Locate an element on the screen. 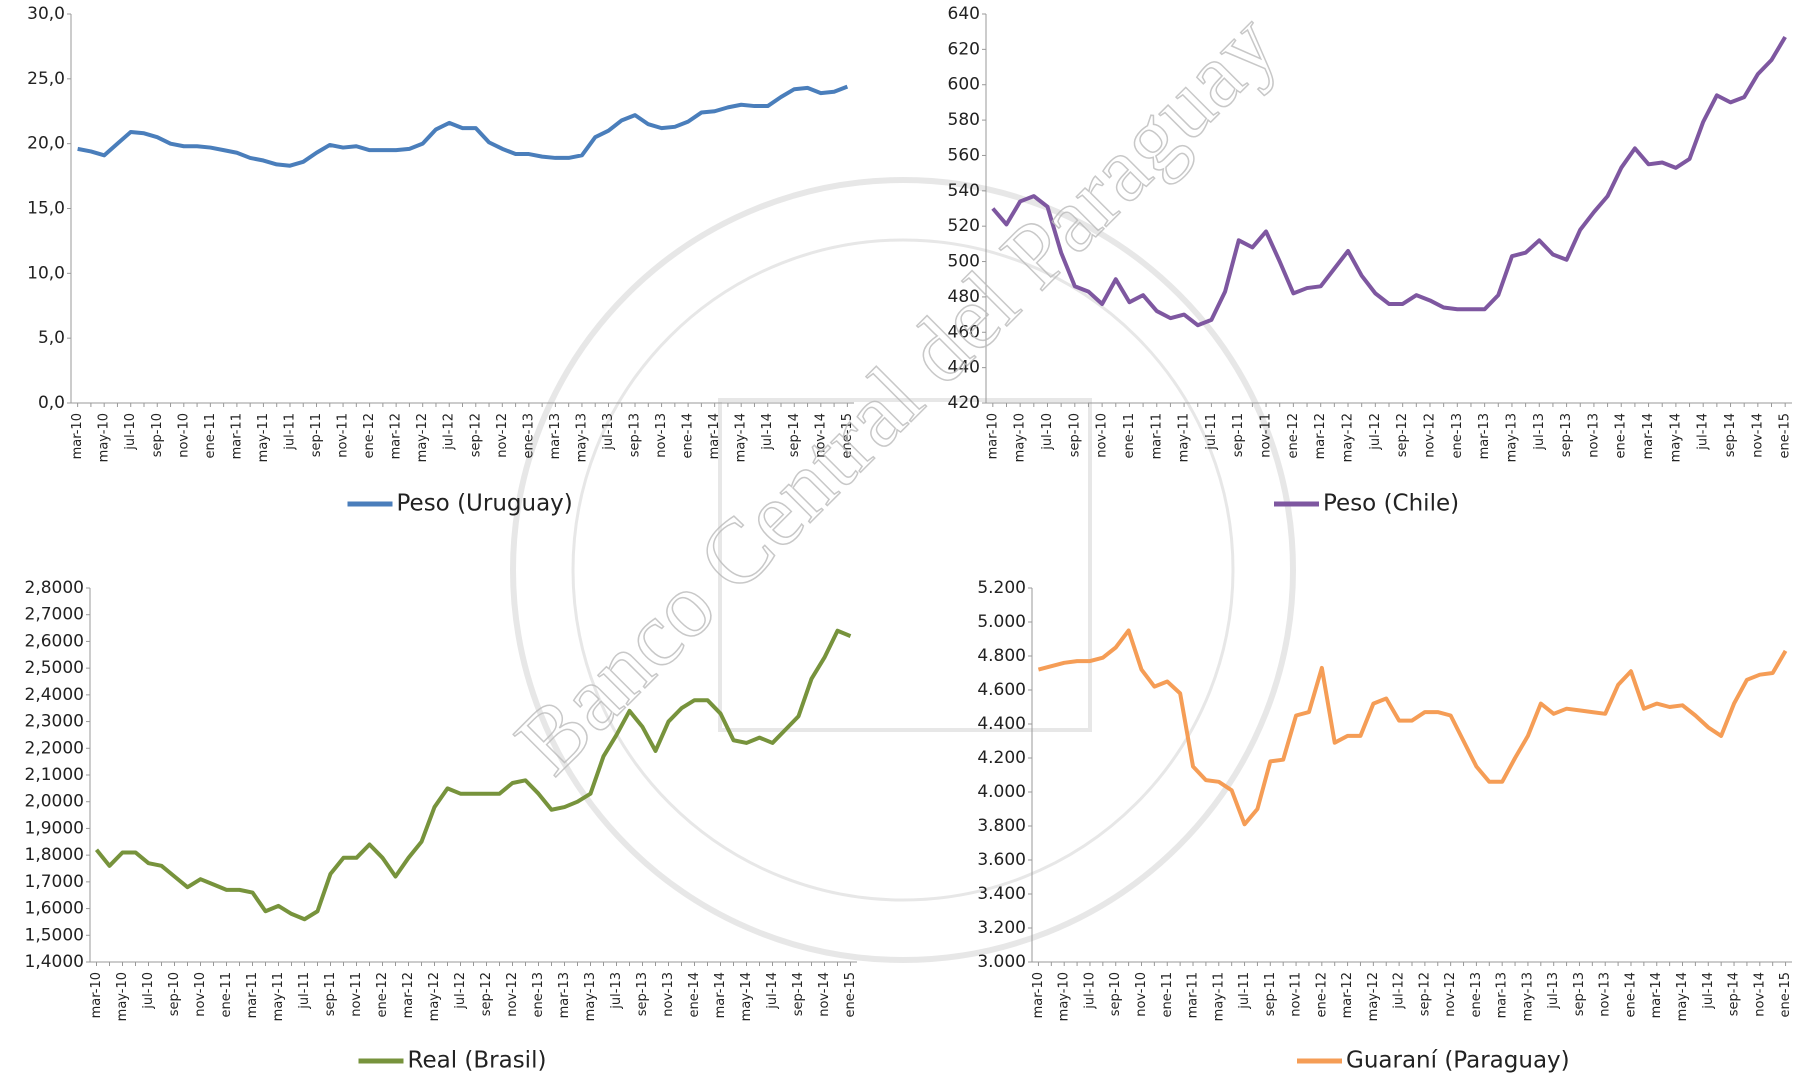 The width and height of the screenshot is (1805, 1081). y-tick-label: 0,0 is located at coordinates (51, 403).